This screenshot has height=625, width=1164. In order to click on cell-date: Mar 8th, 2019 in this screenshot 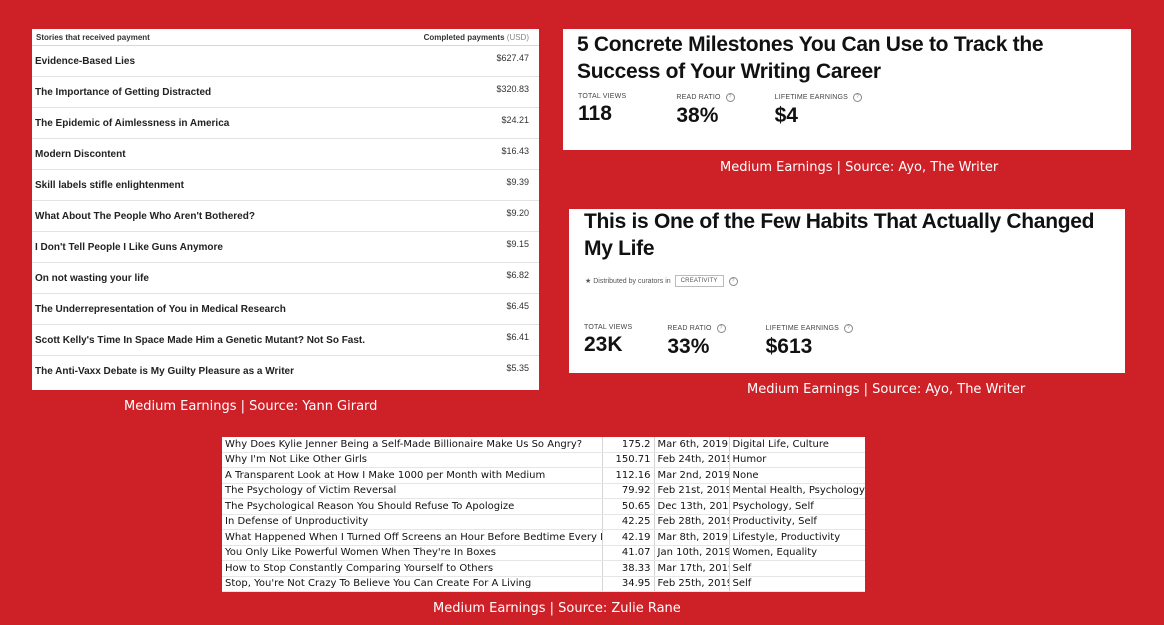, I will do `click(692, 537)`.